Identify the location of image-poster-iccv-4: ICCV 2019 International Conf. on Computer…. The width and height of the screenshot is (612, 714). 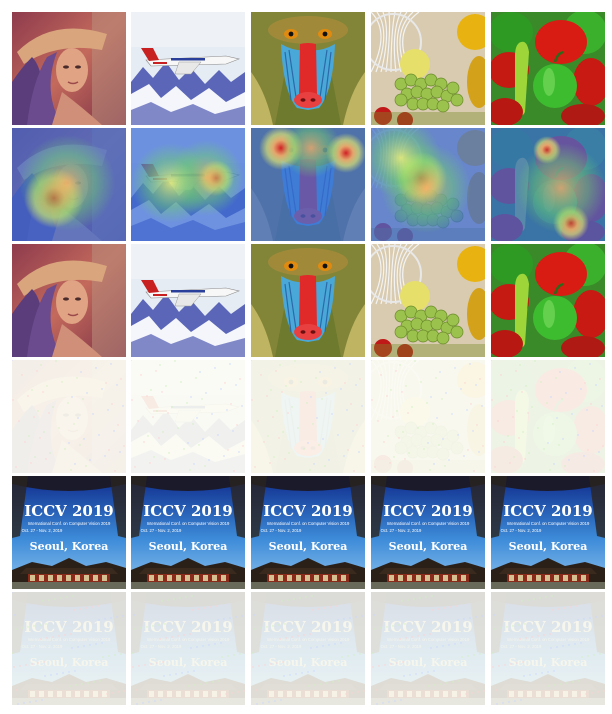
(428, 532).